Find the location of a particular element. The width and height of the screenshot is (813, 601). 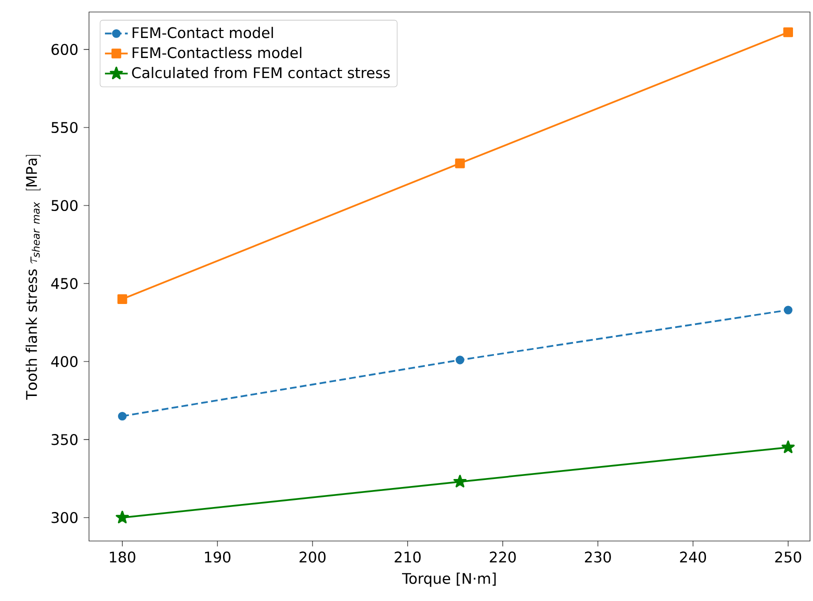

y-tick-label: 550 is located at coordinates (65, 128).